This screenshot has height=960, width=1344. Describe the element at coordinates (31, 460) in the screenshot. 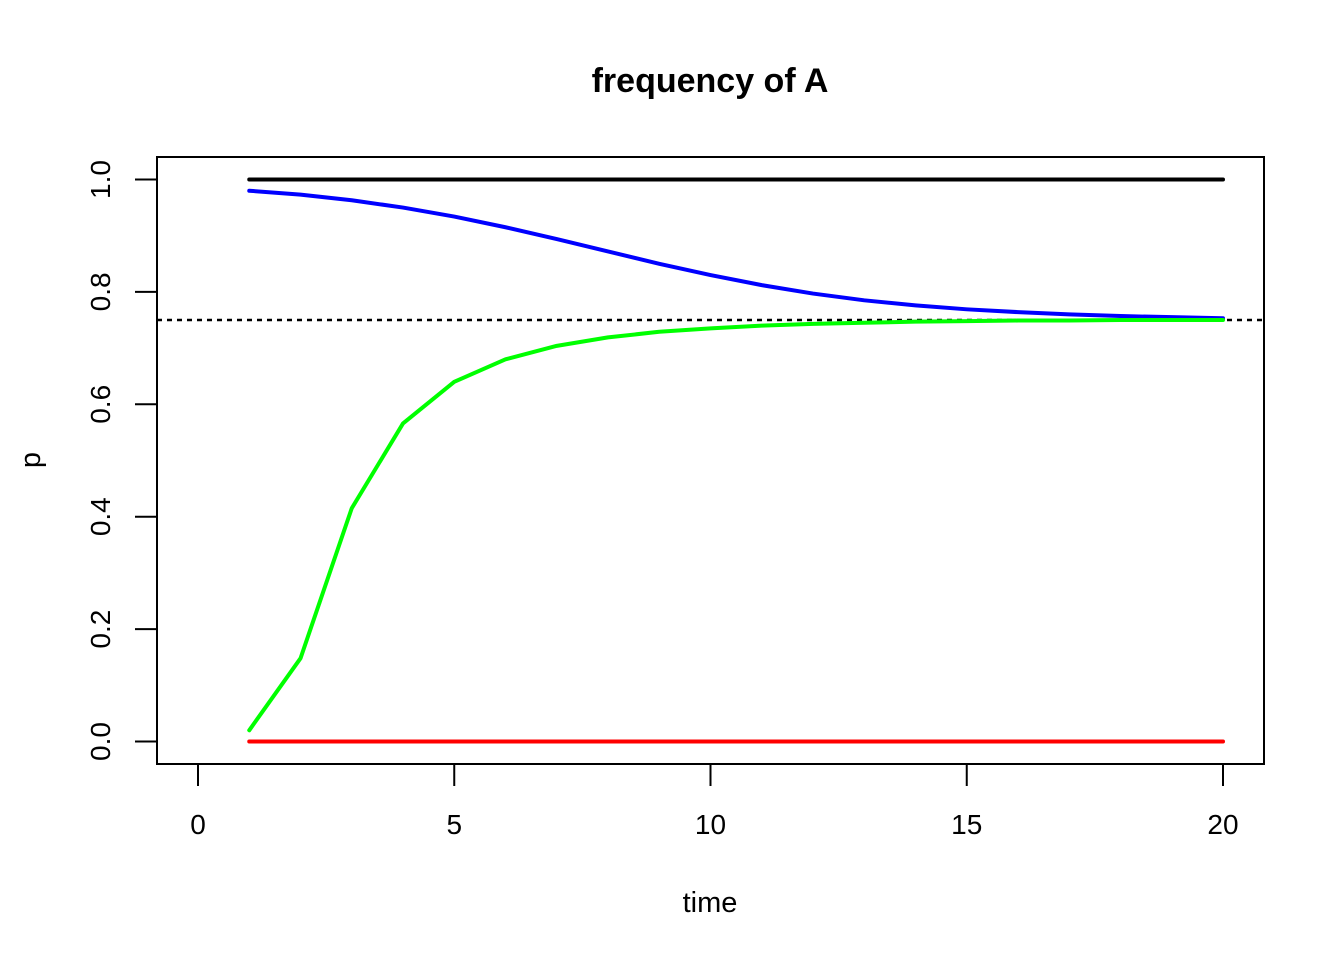

I see `y-axis-label: p` at that location.